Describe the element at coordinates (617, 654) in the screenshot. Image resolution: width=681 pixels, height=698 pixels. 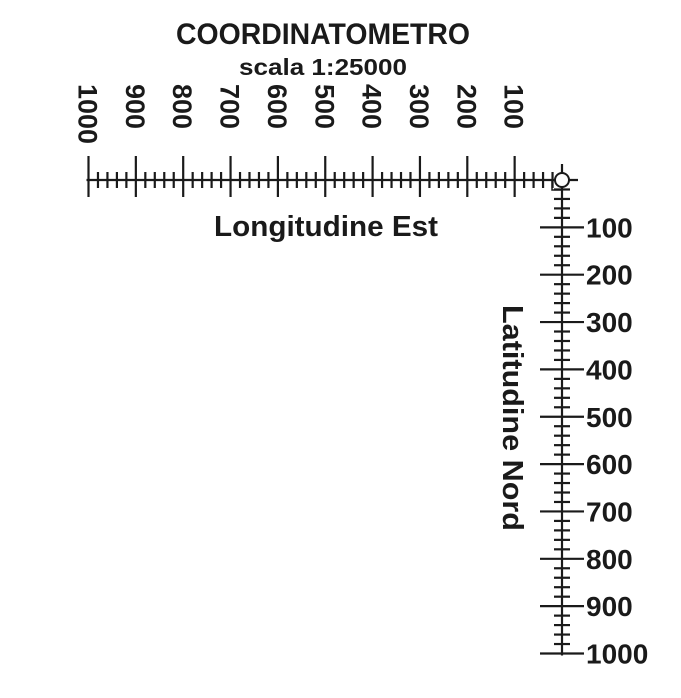
I see `vertical-tick-label: 1000` at that location.